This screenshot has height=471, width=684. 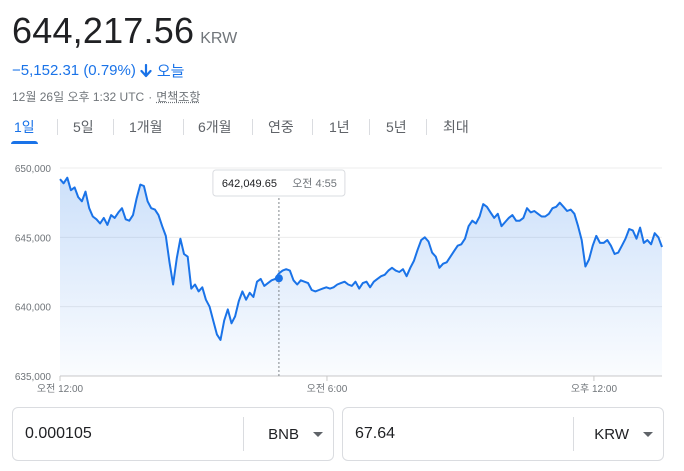 I want to click on price-change: −5,152.31 (0.79%) 오늘, so click(x=98, y=70).